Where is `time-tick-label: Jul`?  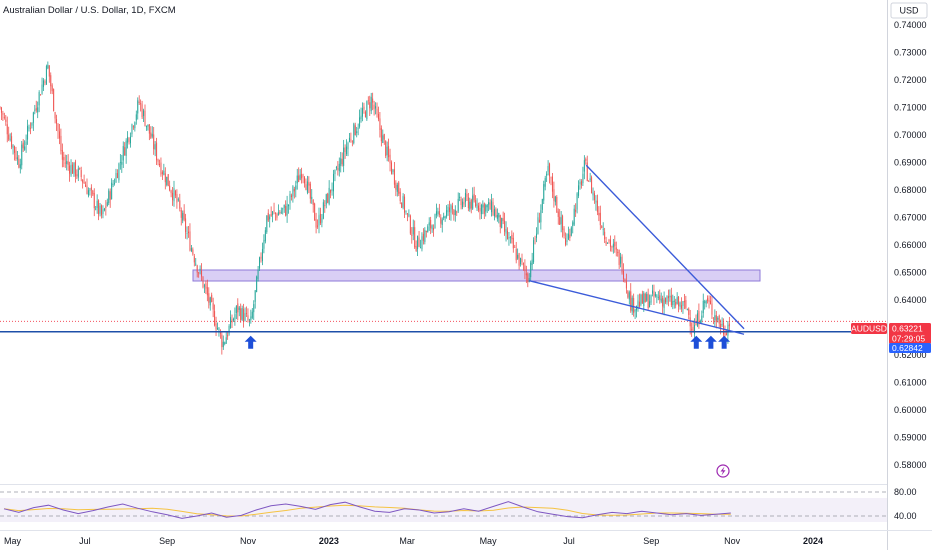 time-tick-label: Jul is located at coordinates (85, 541).